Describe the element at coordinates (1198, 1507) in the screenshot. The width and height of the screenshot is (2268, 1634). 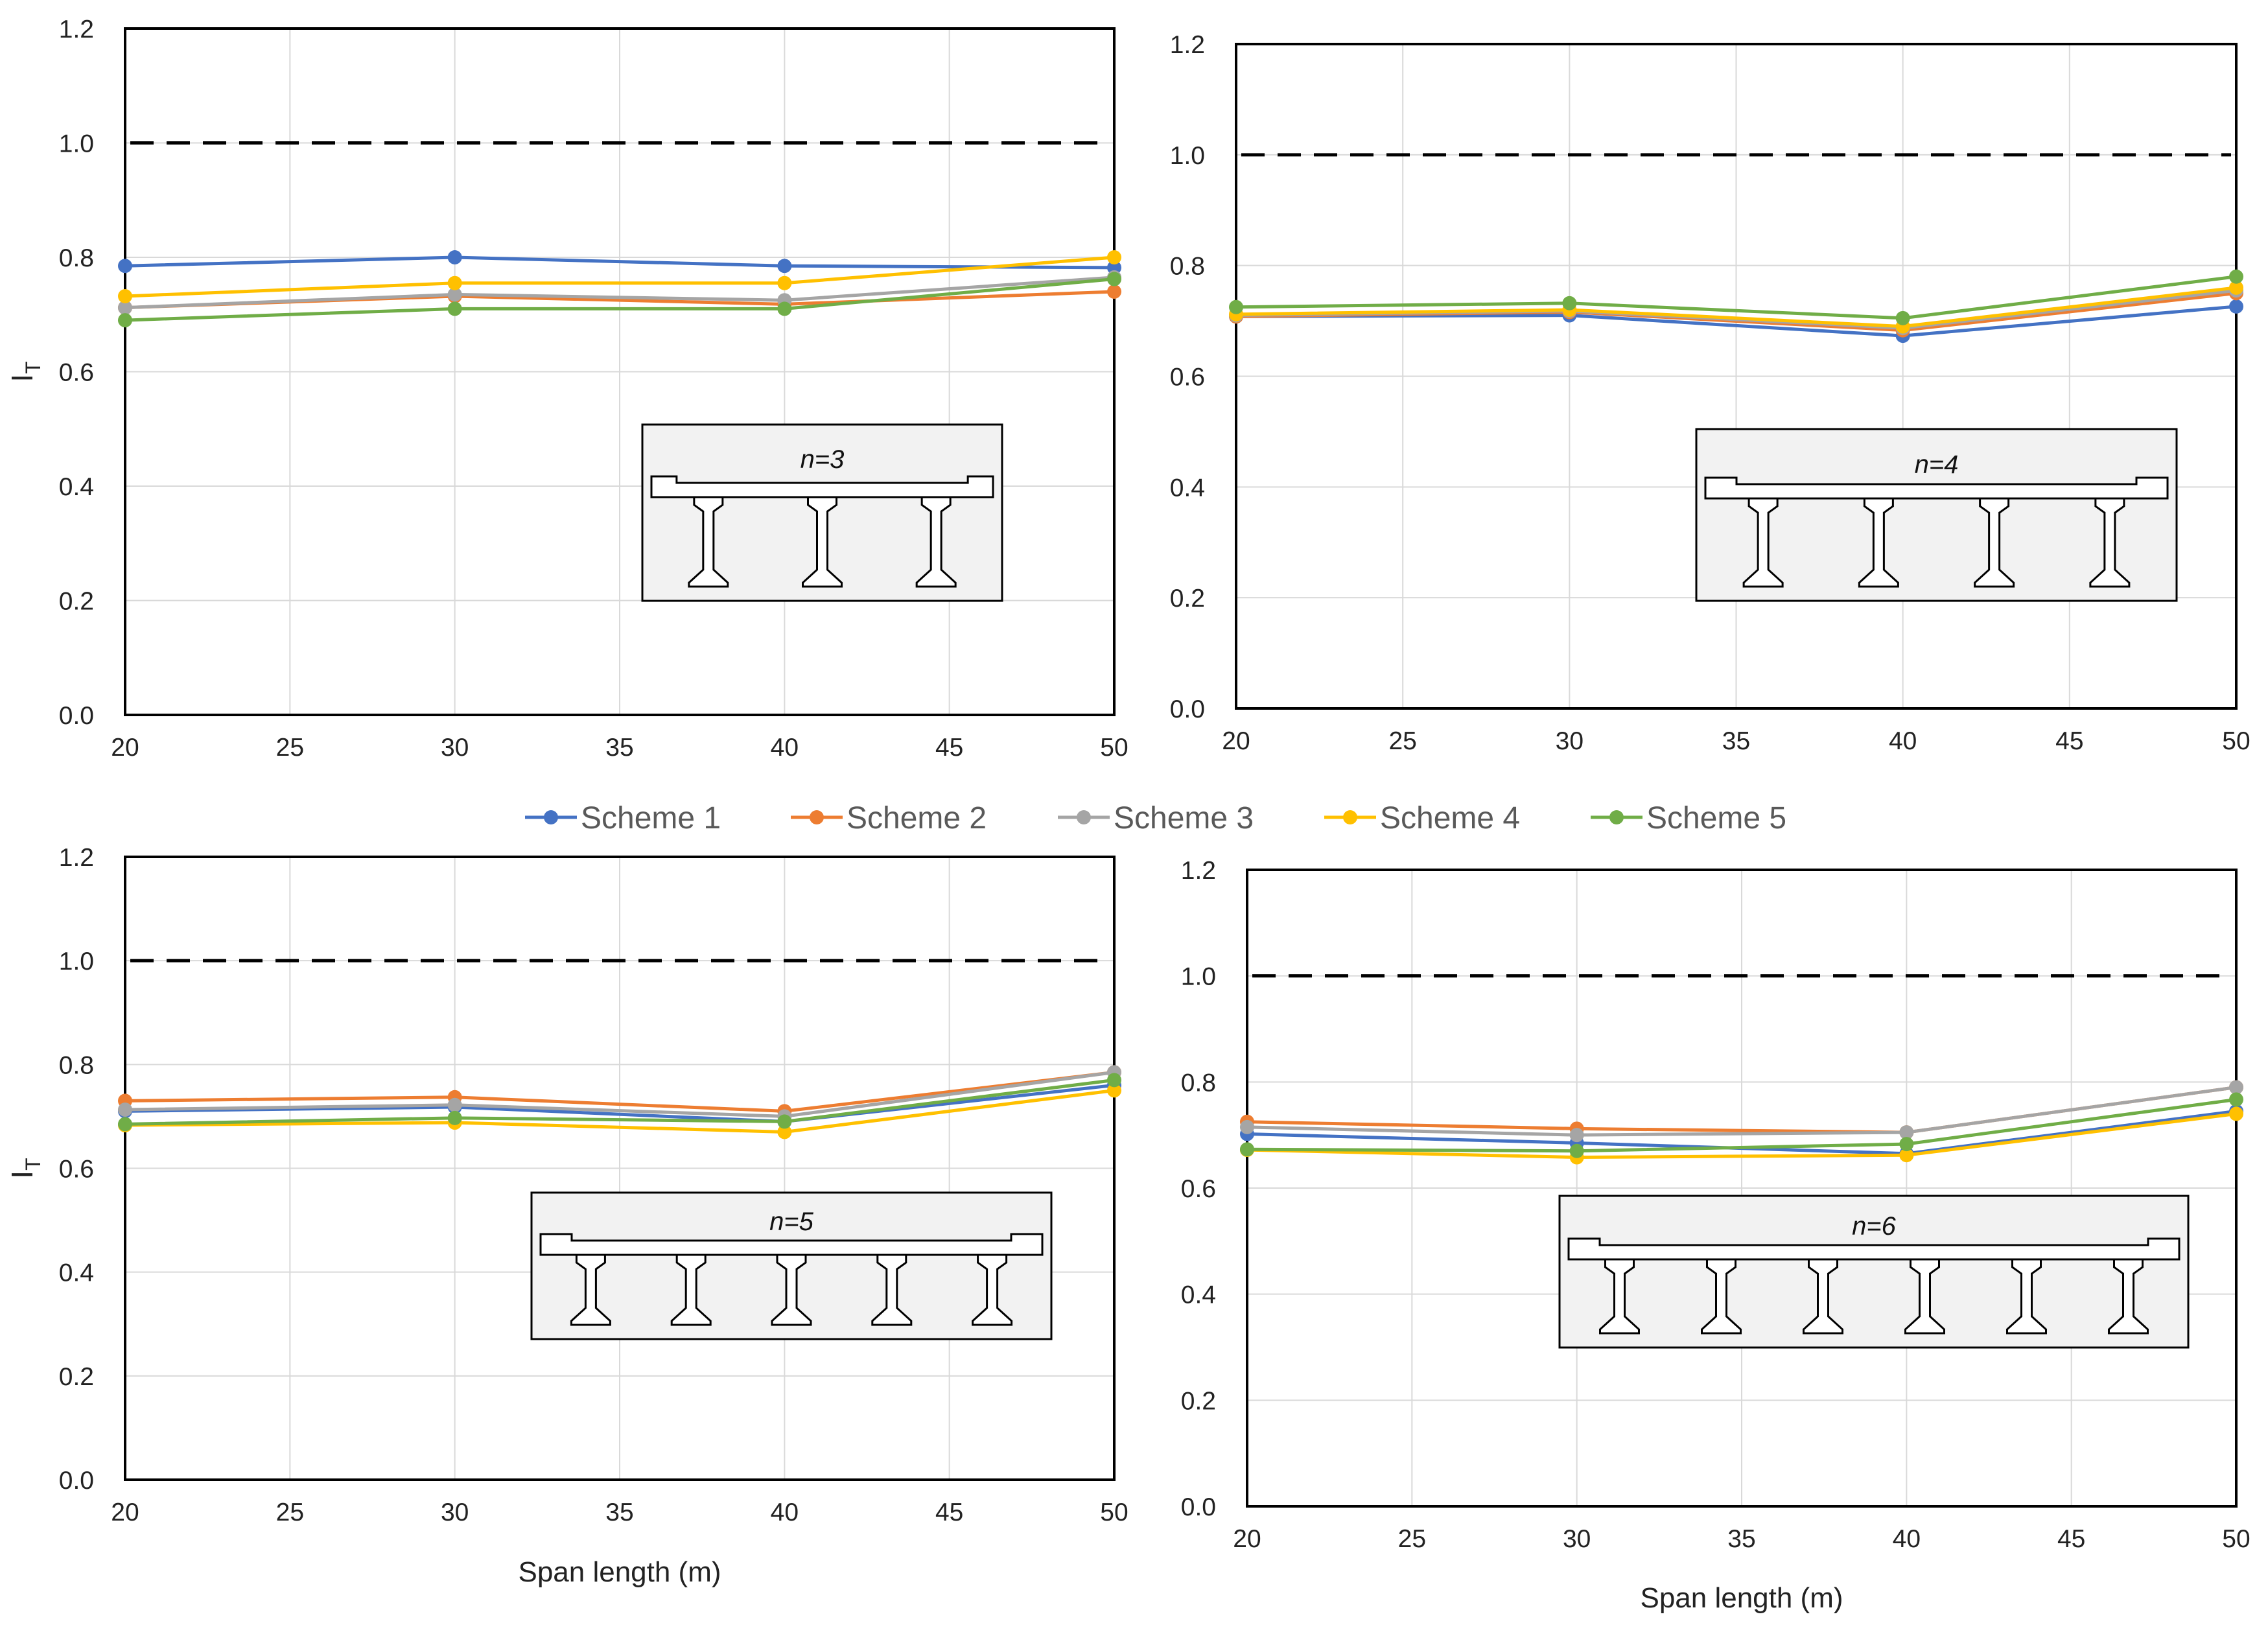
I see `y-tick-label: 0.0` at that location.